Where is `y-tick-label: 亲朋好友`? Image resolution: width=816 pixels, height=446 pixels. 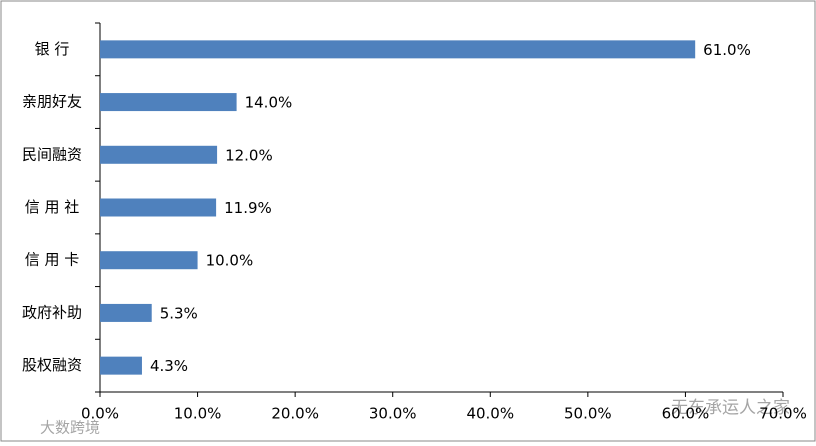 y-tick-label: 亲朋好友 is located at coordinates (52, 102).